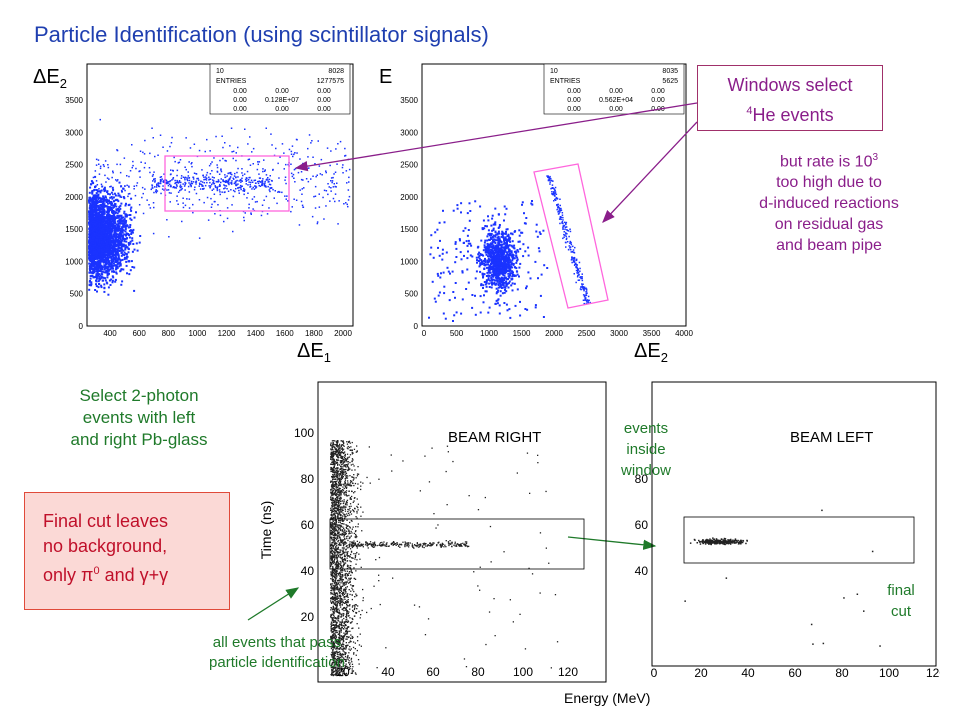  Describe the element at coordinates (330, 81) in the screenshot. I see `tl-stat: 1277575` at that location.